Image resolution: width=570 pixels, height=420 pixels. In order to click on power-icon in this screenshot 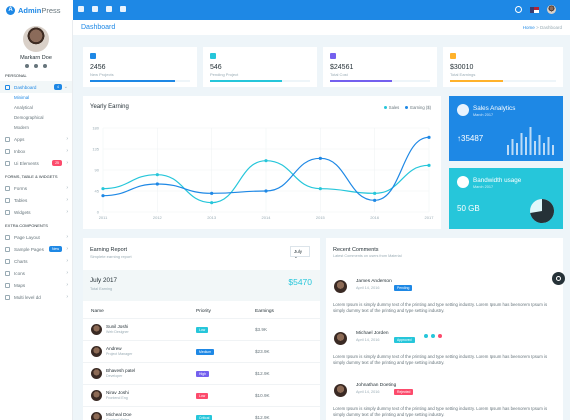, I will do `click(45, 66)`.